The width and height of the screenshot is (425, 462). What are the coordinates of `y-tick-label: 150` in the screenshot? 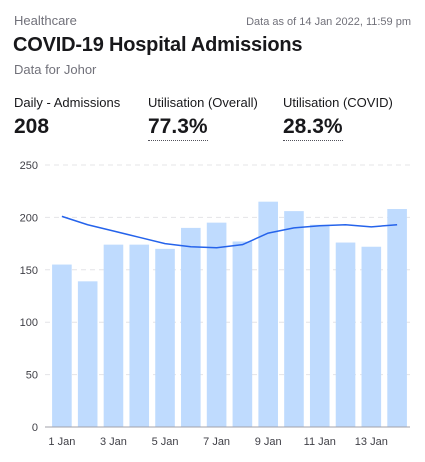 It's located at (29, 271).